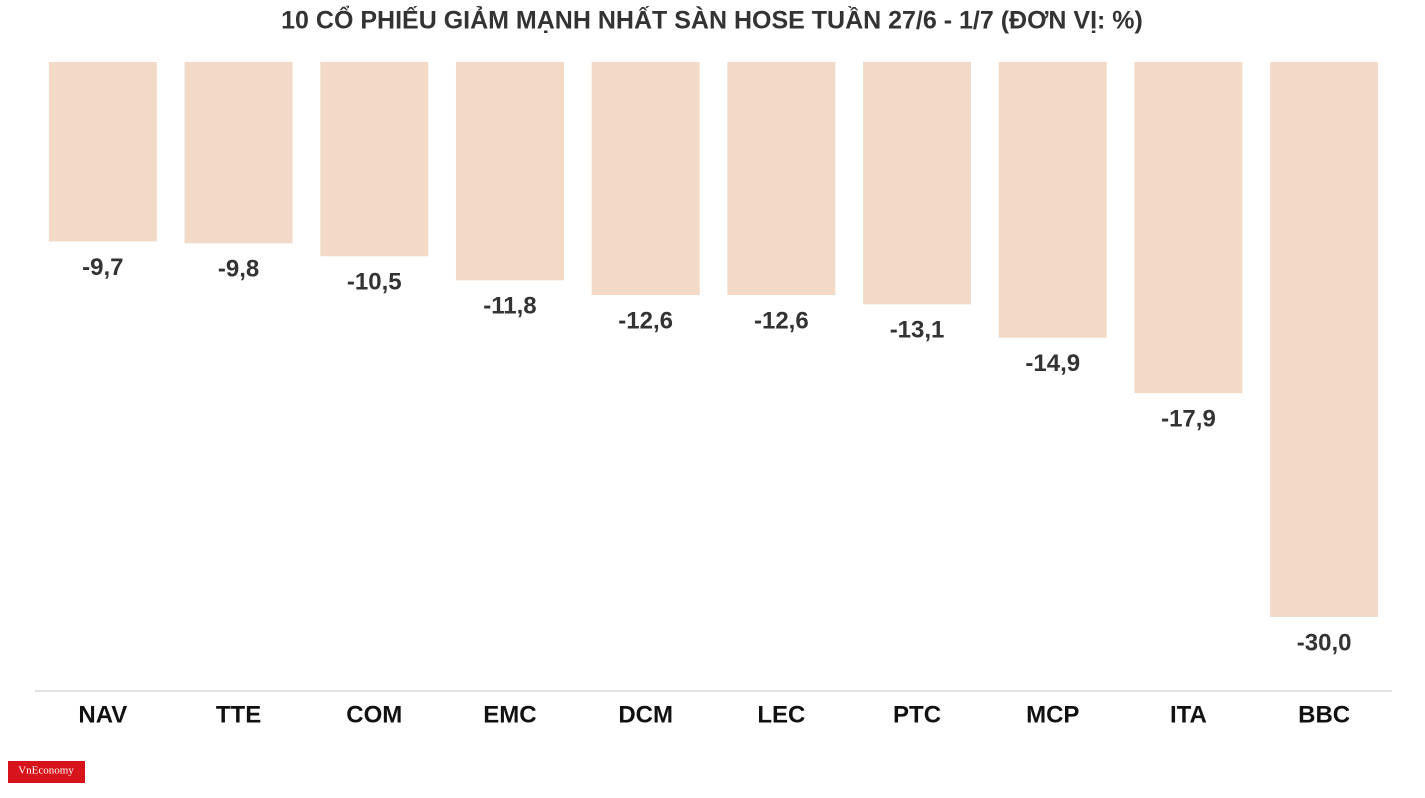  I want to click on logo-box, so click(46, 772).